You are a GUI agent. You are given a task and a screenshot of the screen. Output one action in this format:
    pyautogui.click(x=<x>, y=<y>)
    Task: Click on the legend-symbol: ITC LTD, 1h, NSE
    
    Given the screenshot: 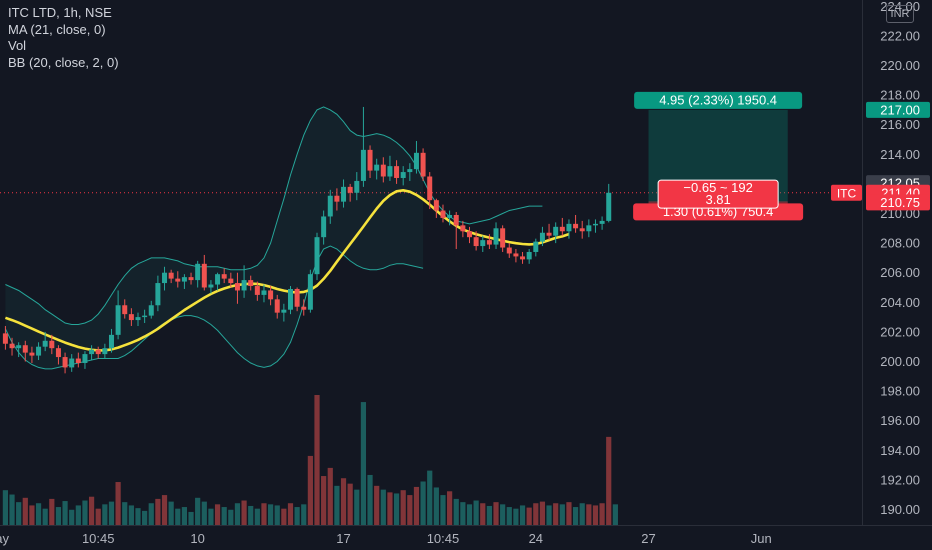 What is the action you would take?
    pyautogui.click(x=60, y=12)
    